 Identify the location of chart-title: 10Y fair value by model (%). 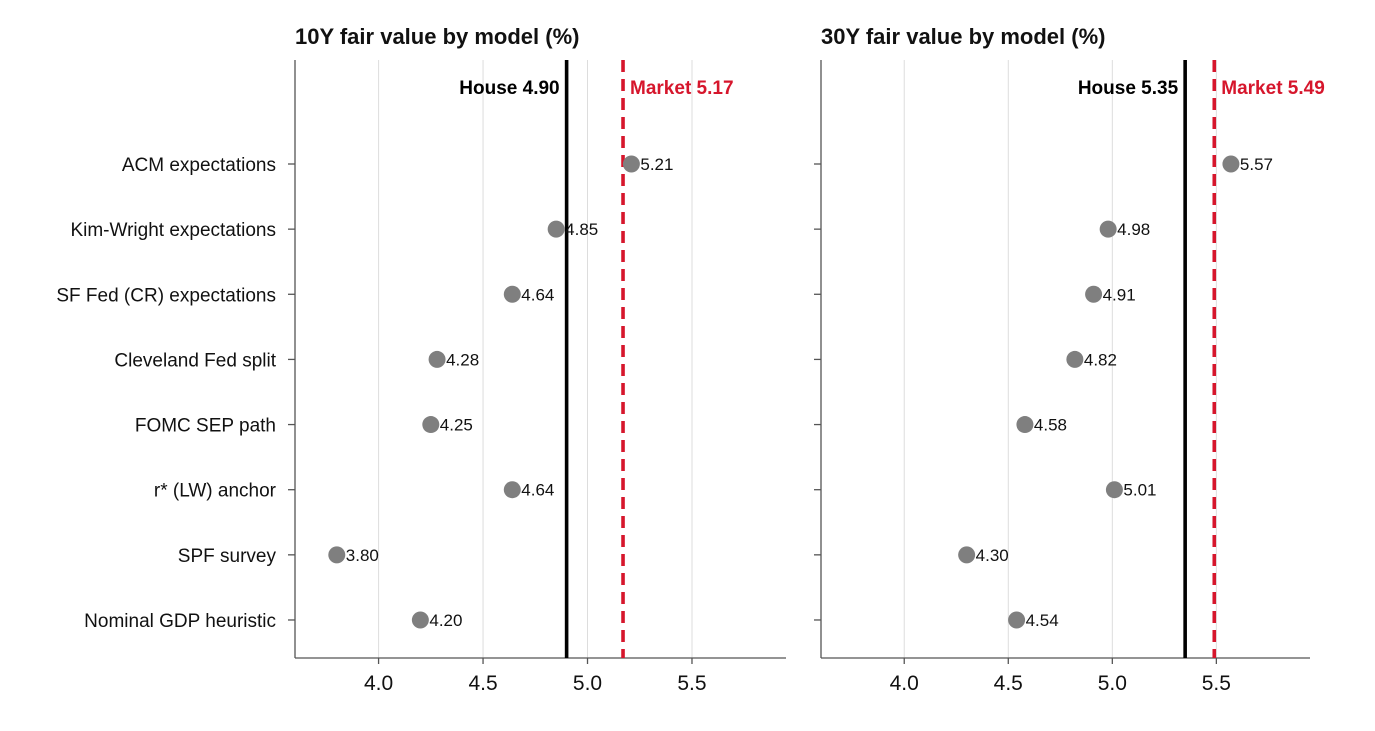
(437, 36).